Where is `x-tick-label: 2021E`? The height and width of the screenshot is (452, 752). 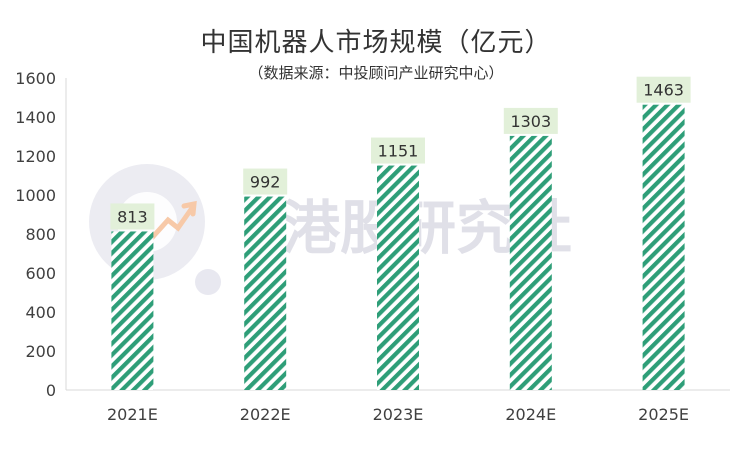
x-tick-label: 2021E is located at coordinates (132, 414).